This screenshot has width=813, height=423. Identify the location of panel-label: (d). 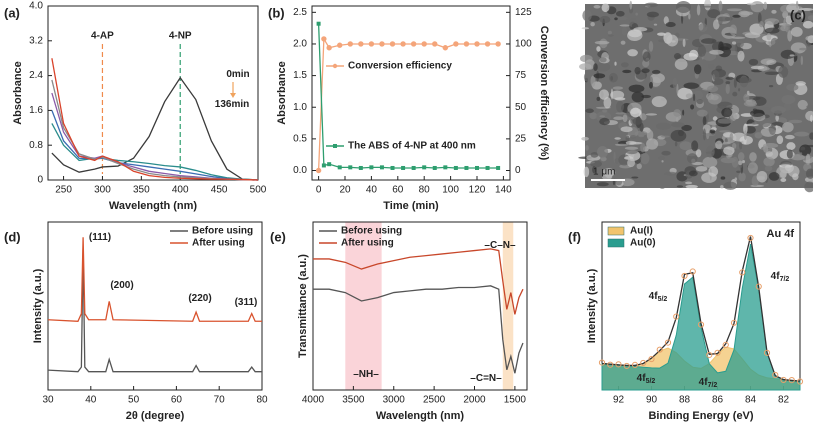
(12, 236).